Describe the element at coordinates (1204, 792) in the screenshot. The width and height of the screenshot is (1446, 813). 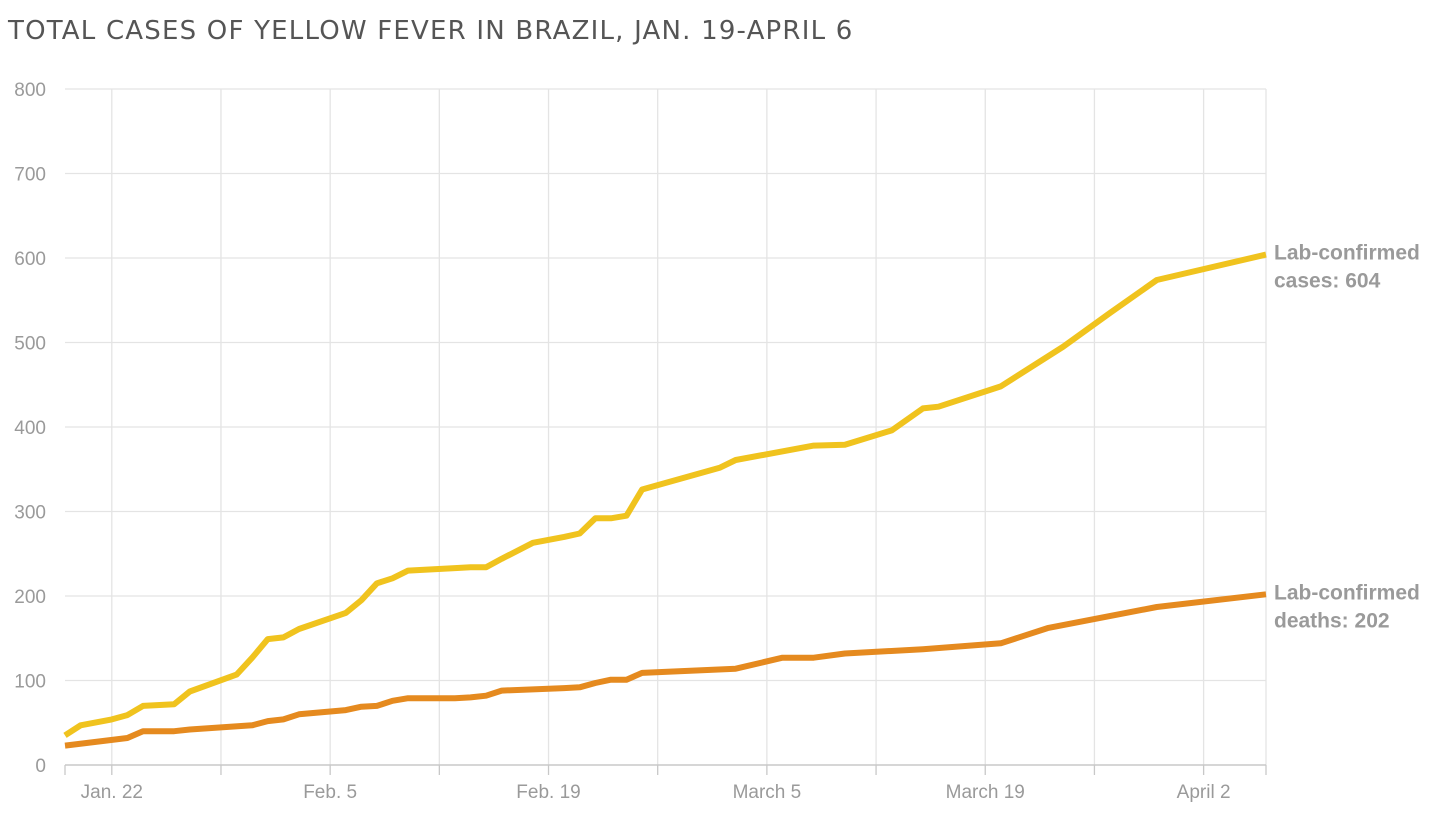
I see `x-tick-label: April 2` at that location.